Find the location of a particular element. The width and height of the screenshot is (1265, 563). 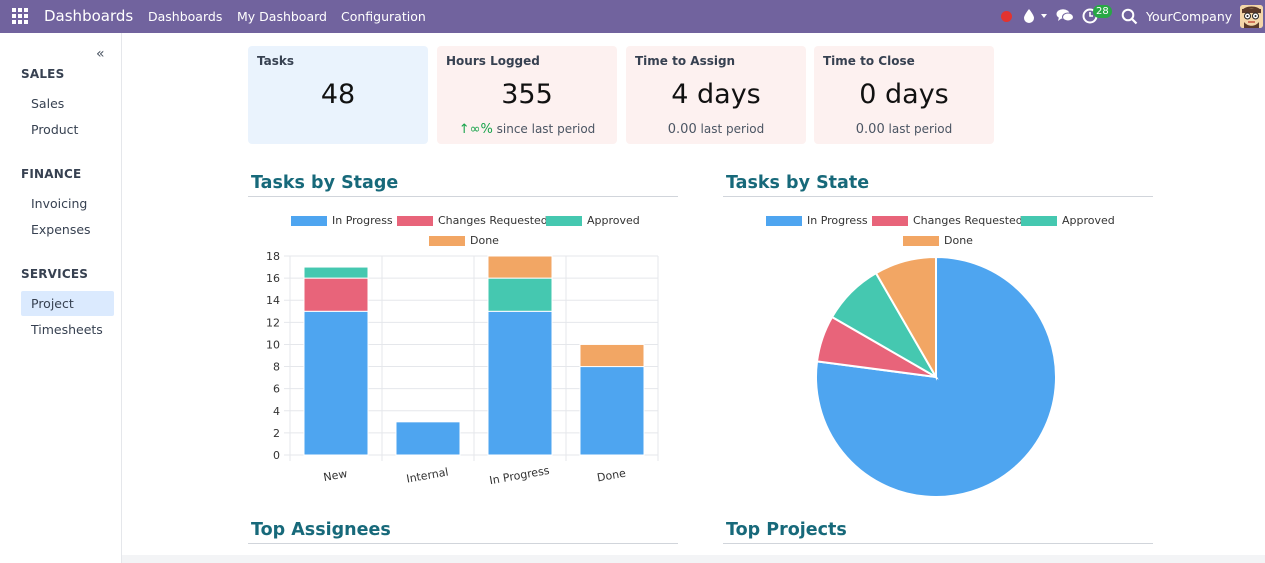

kpi-comparison: ↑∞% since last period is located at coordinates (527, 129).